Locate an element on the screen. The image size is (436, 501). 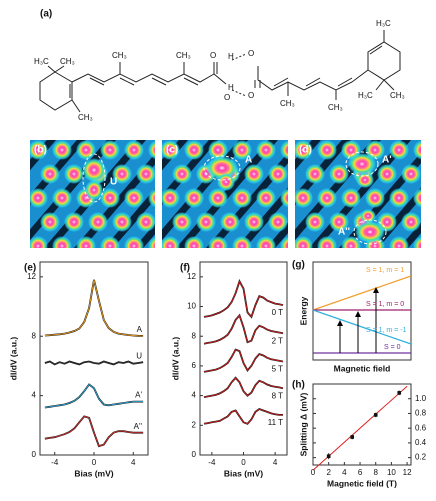
panel-label: (c) is located at coordinates (172, 150).